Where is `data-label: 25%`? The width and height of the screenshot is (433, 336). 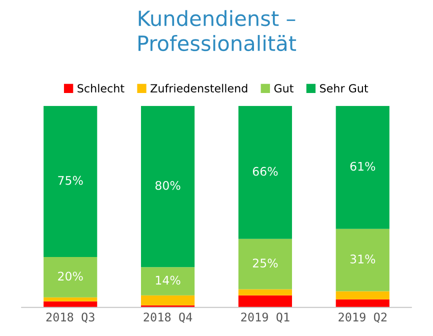
data-label: 25% is located at coordinates (265, 263).